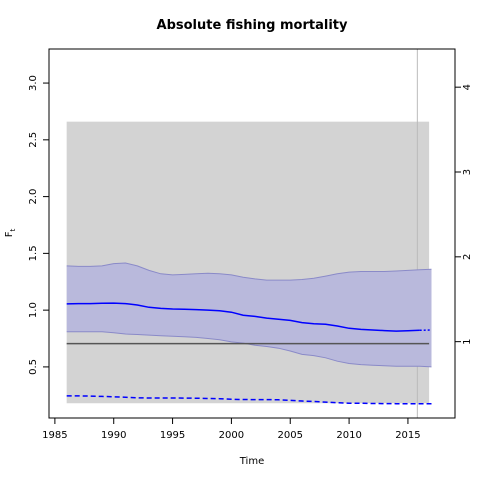  I want to click on y-tick-label: 0.5, so click(33, 367).